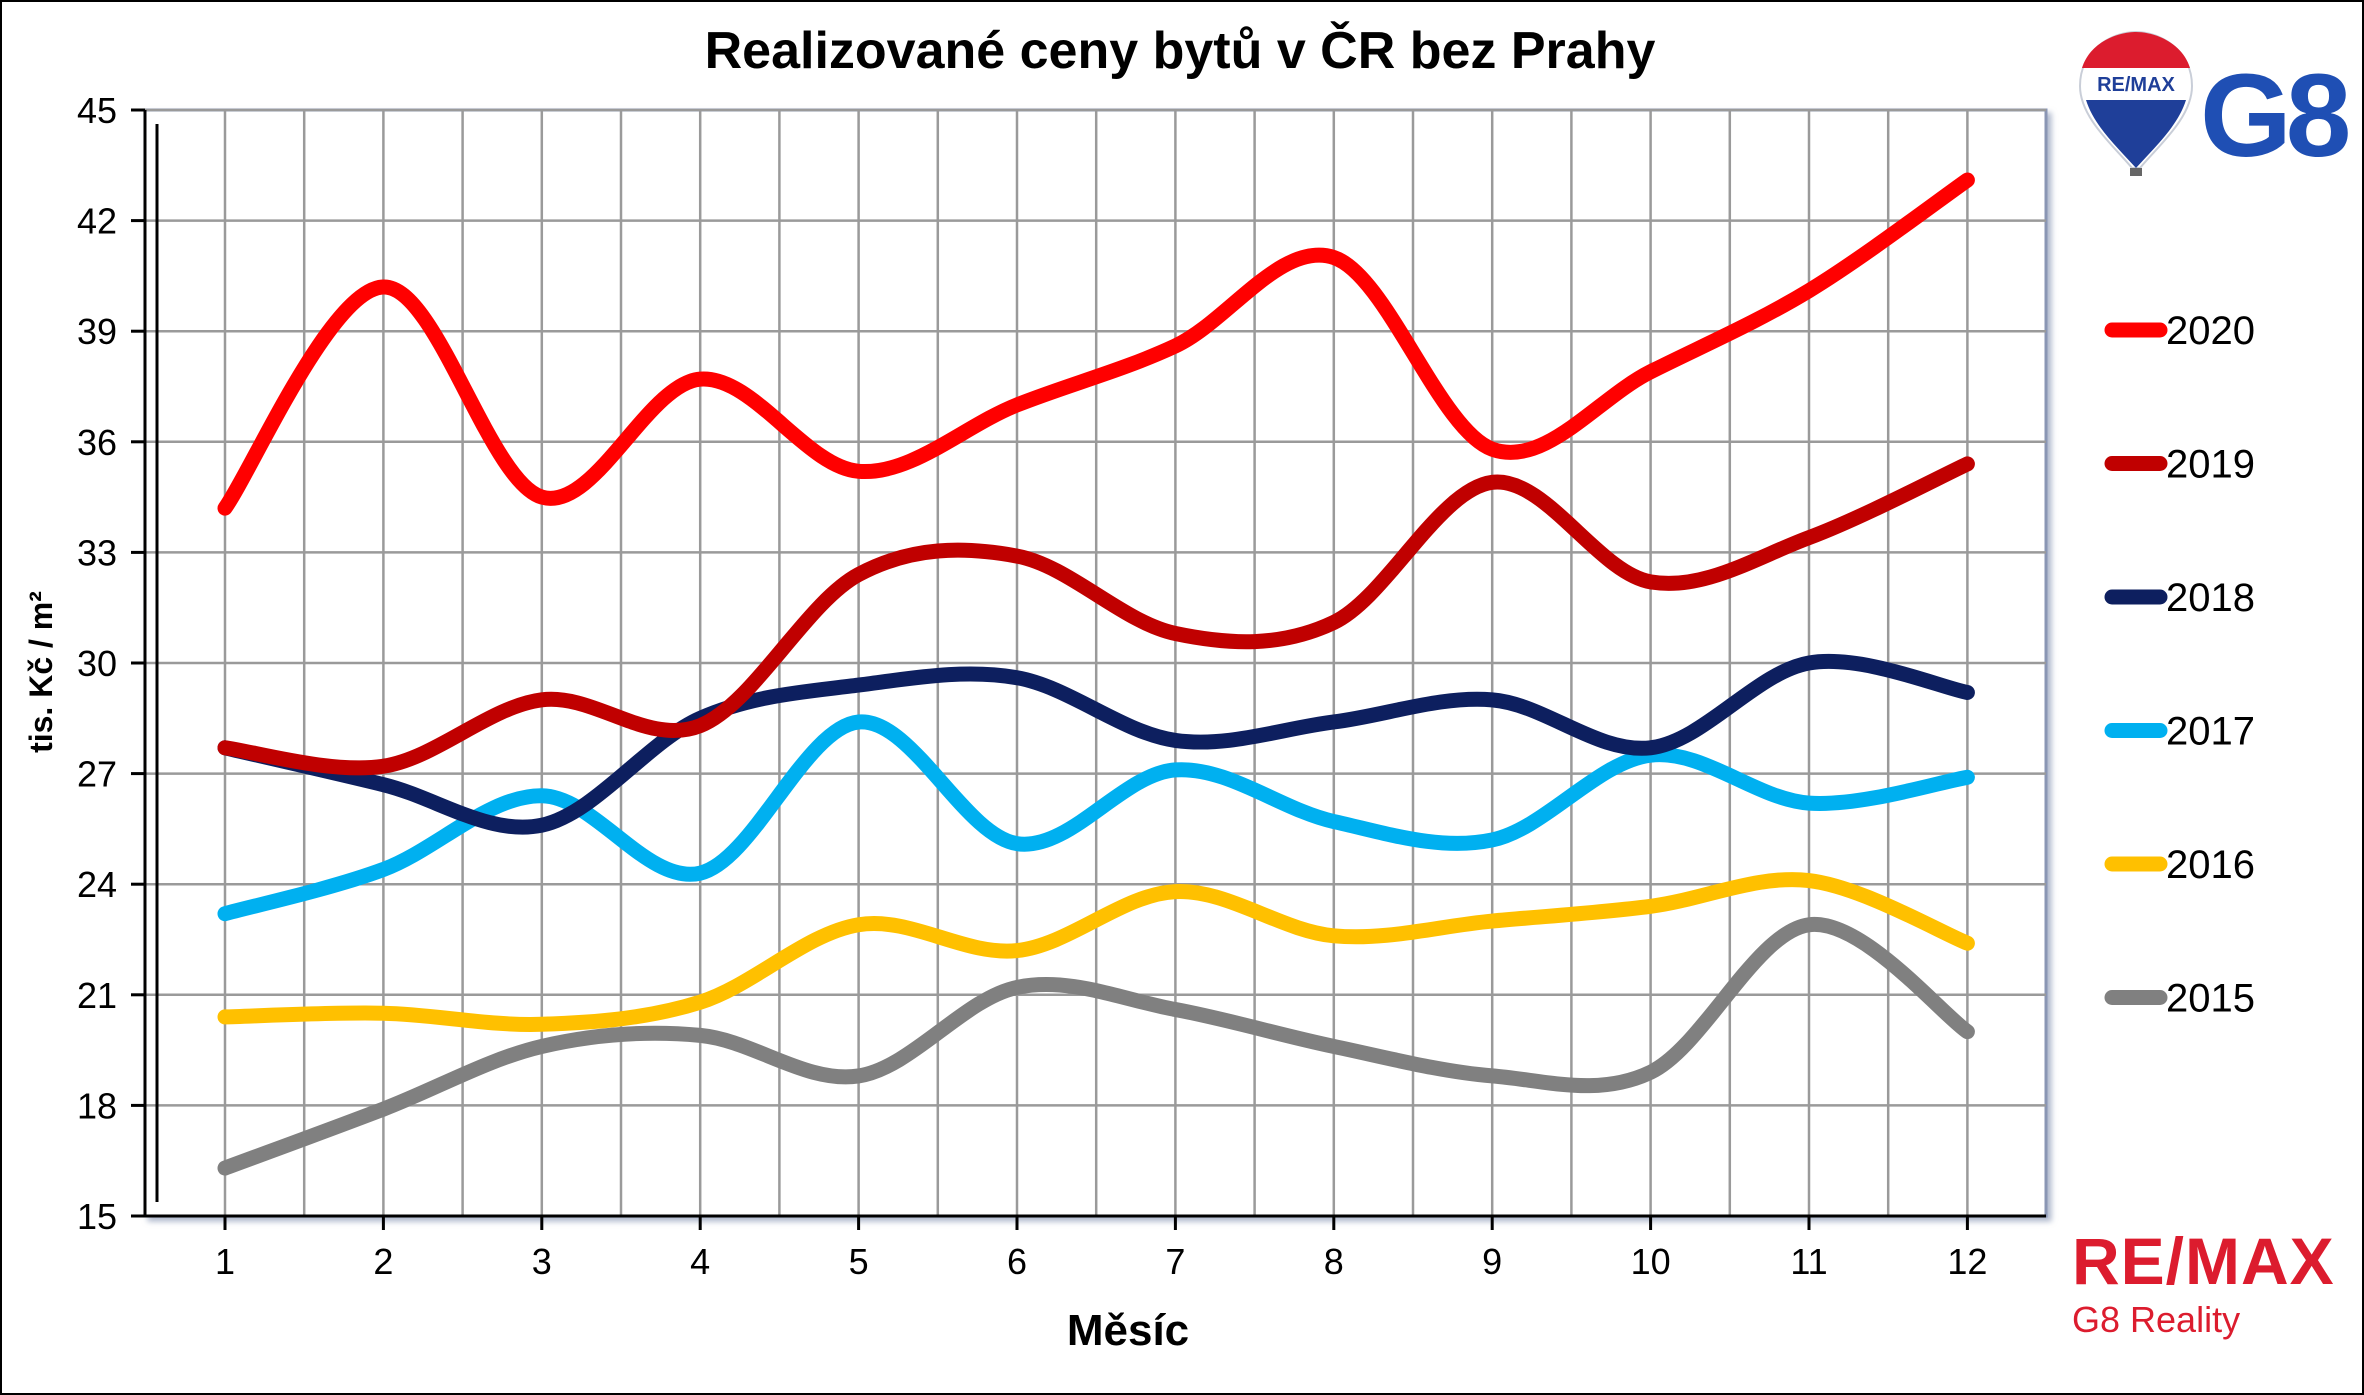 The height and width of the screenshot is (1395, 2364). I want to click on legend-item-2018: 2018, so click(2179, 598).